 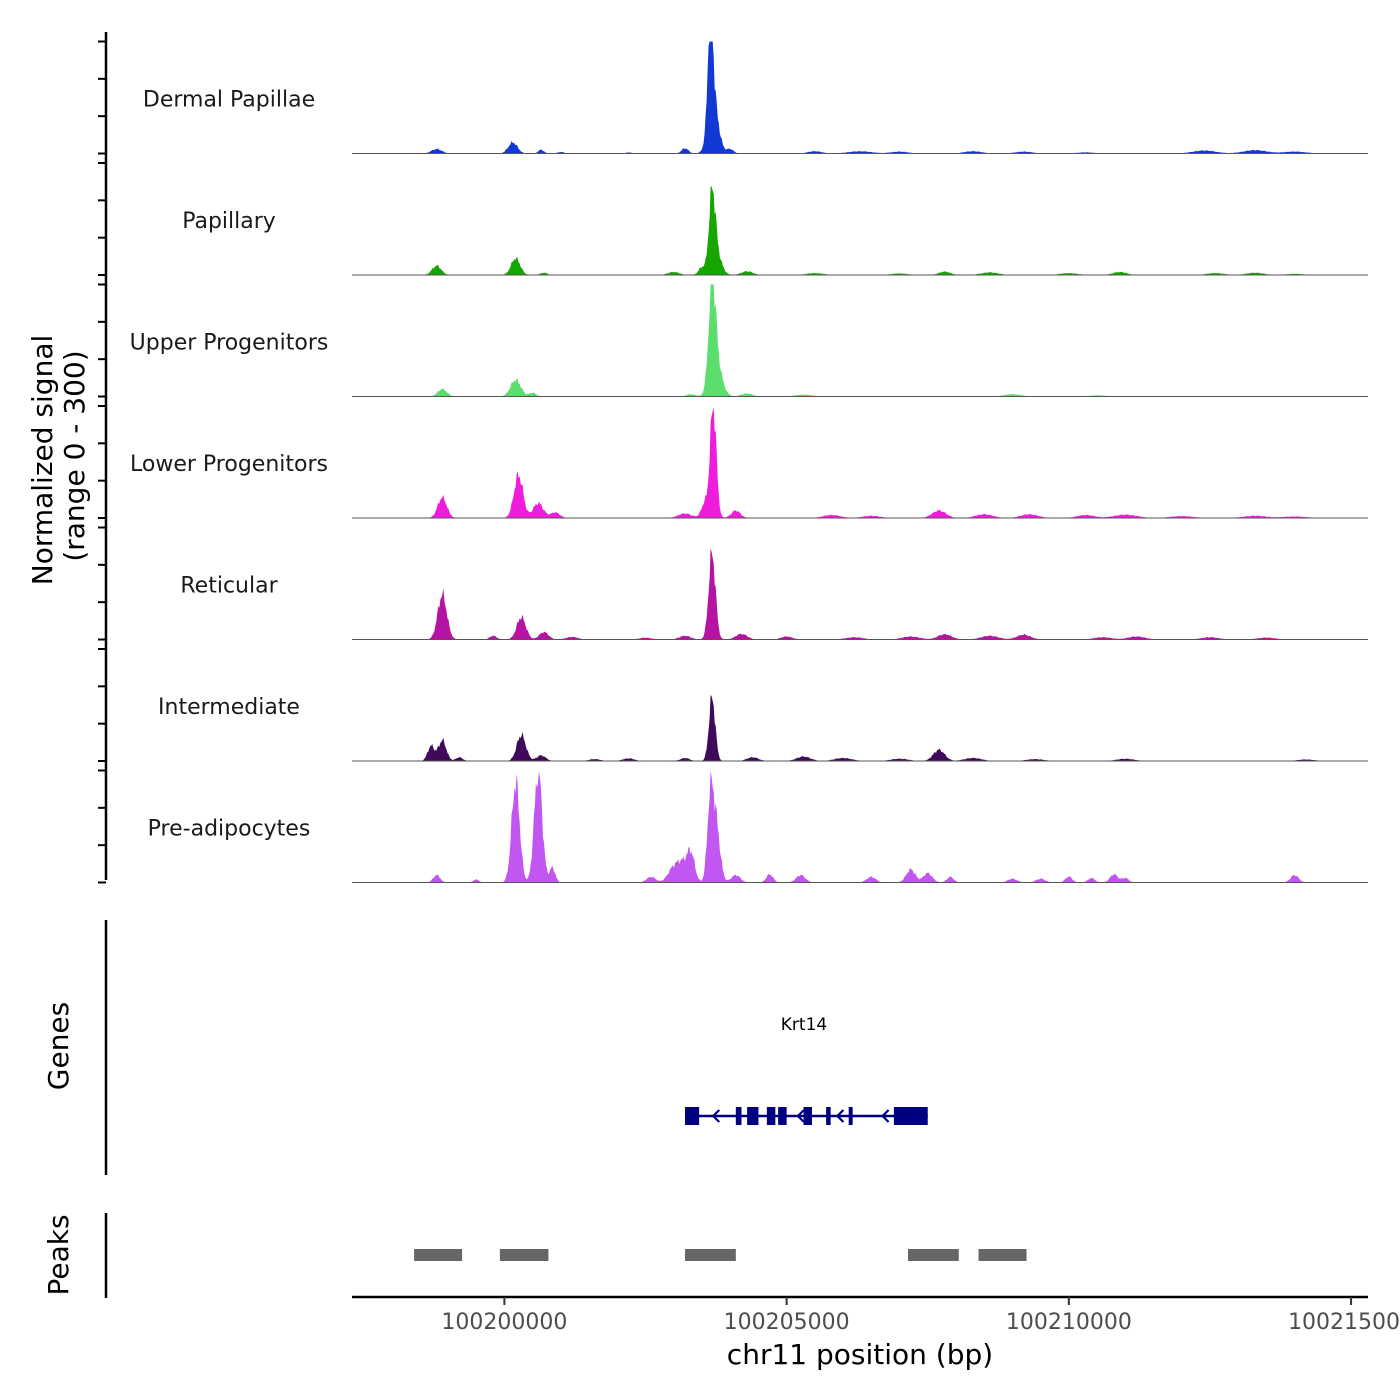 What do you see at coordinates (804, 1025) in the screenshot?
I see `gene-name-label: Krt14` at bounding box center [804, 1025].